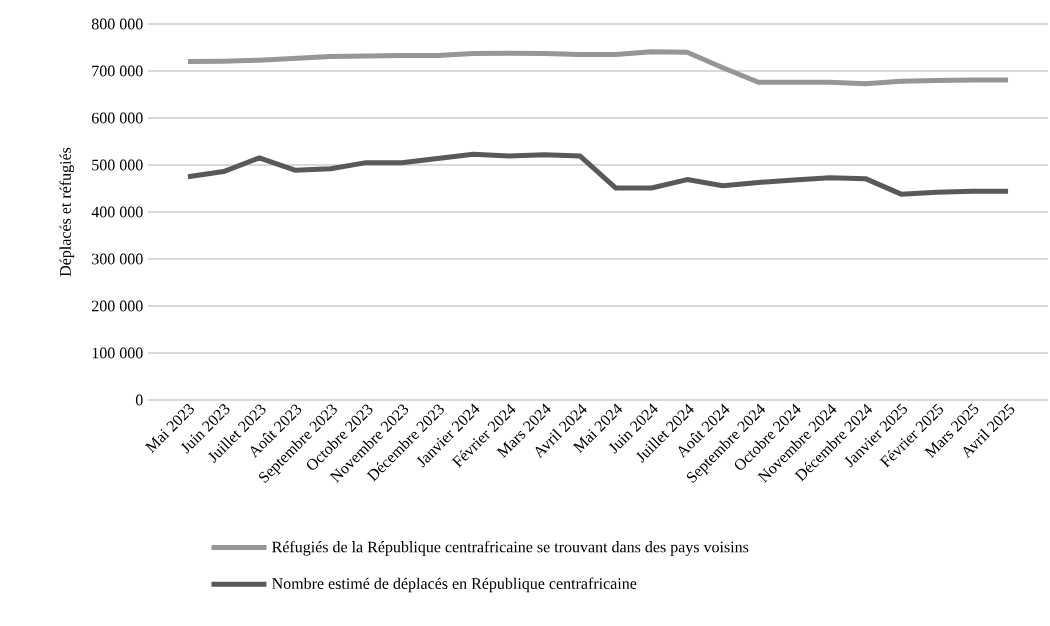 The height and width of the screenshot is (626, 1050). What do you see at coordinates (117, 118) in the screenshot?
I see `y-tick-label: 600 000` at bounding box center [117, 118].